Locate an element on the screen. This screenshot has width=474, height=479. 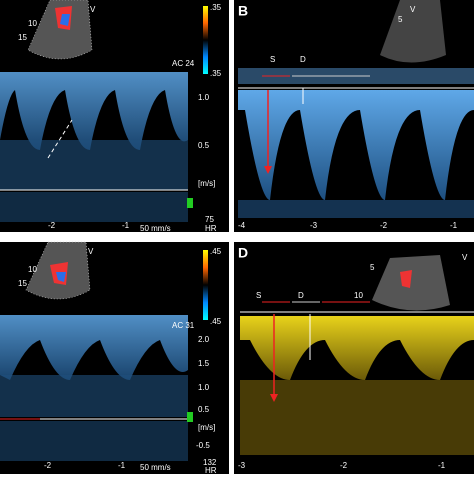
ac-label: AC 24 is located at coordinates (183, 63).